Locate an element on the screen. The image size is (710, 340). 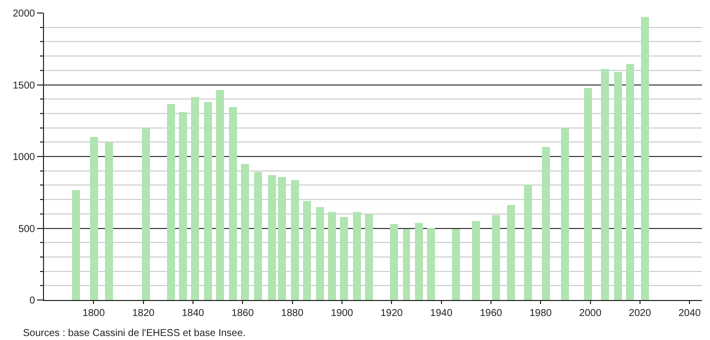
y-tick-label: 2000 is located at coordinates (24, 14).